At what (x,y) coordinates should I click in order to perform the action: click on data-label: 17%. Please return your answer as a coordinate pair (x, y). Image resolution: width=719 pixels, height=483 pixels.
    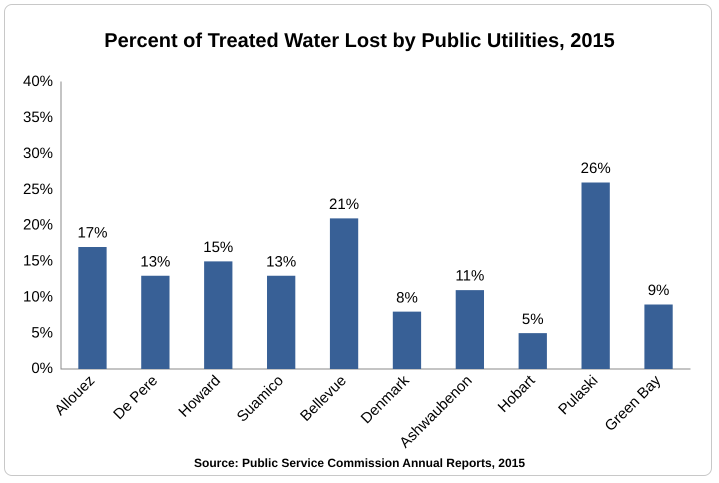
    Looking at the image, I should click on (92, 233).